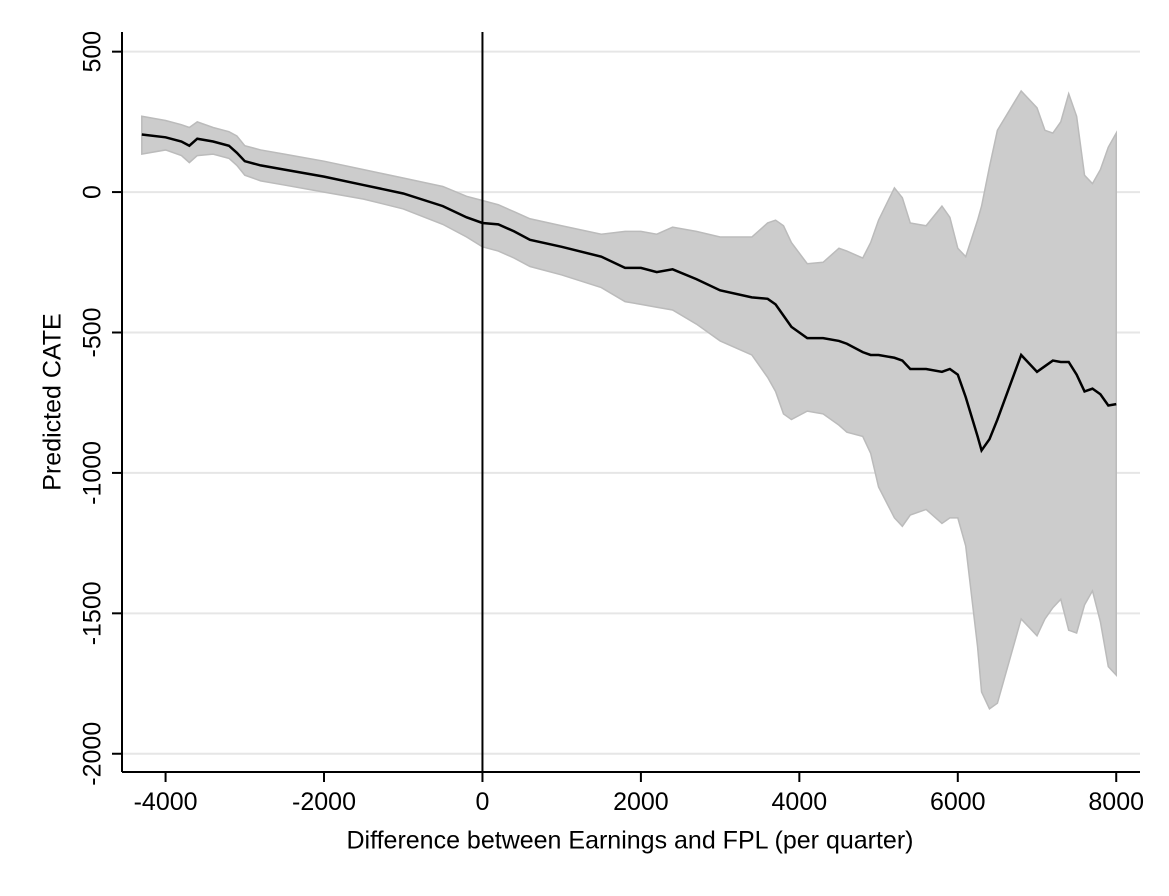  What do you see at coordinates (93, 754) in the screenshot?
I see `y-tick-label: -2000` at bounding box center [93, 754].